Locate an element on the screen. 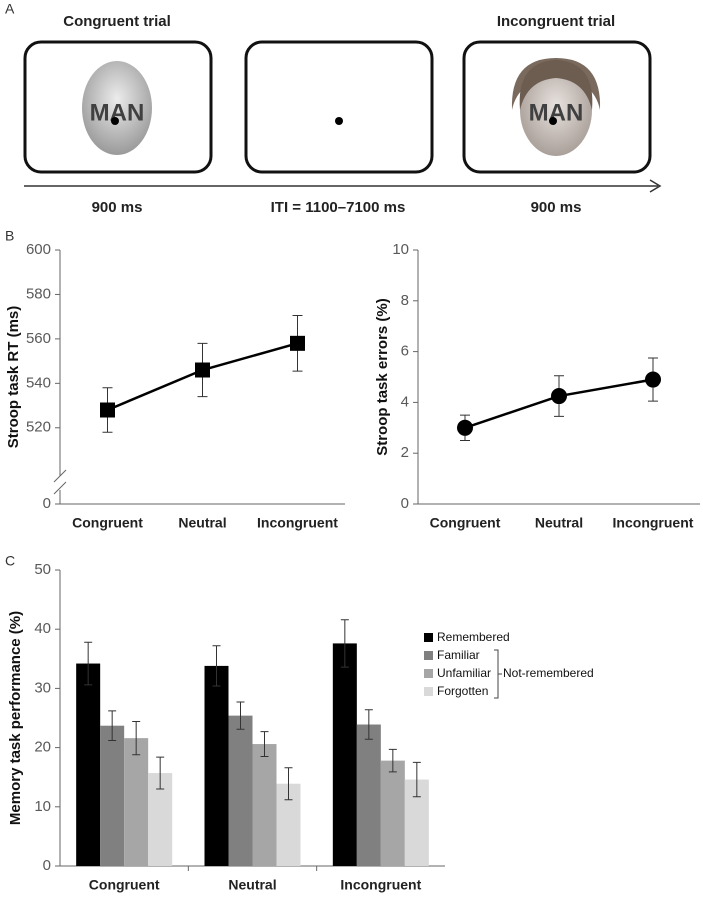 This screenshot has width=703, height=899. hair is located at coordinates (556, 85).